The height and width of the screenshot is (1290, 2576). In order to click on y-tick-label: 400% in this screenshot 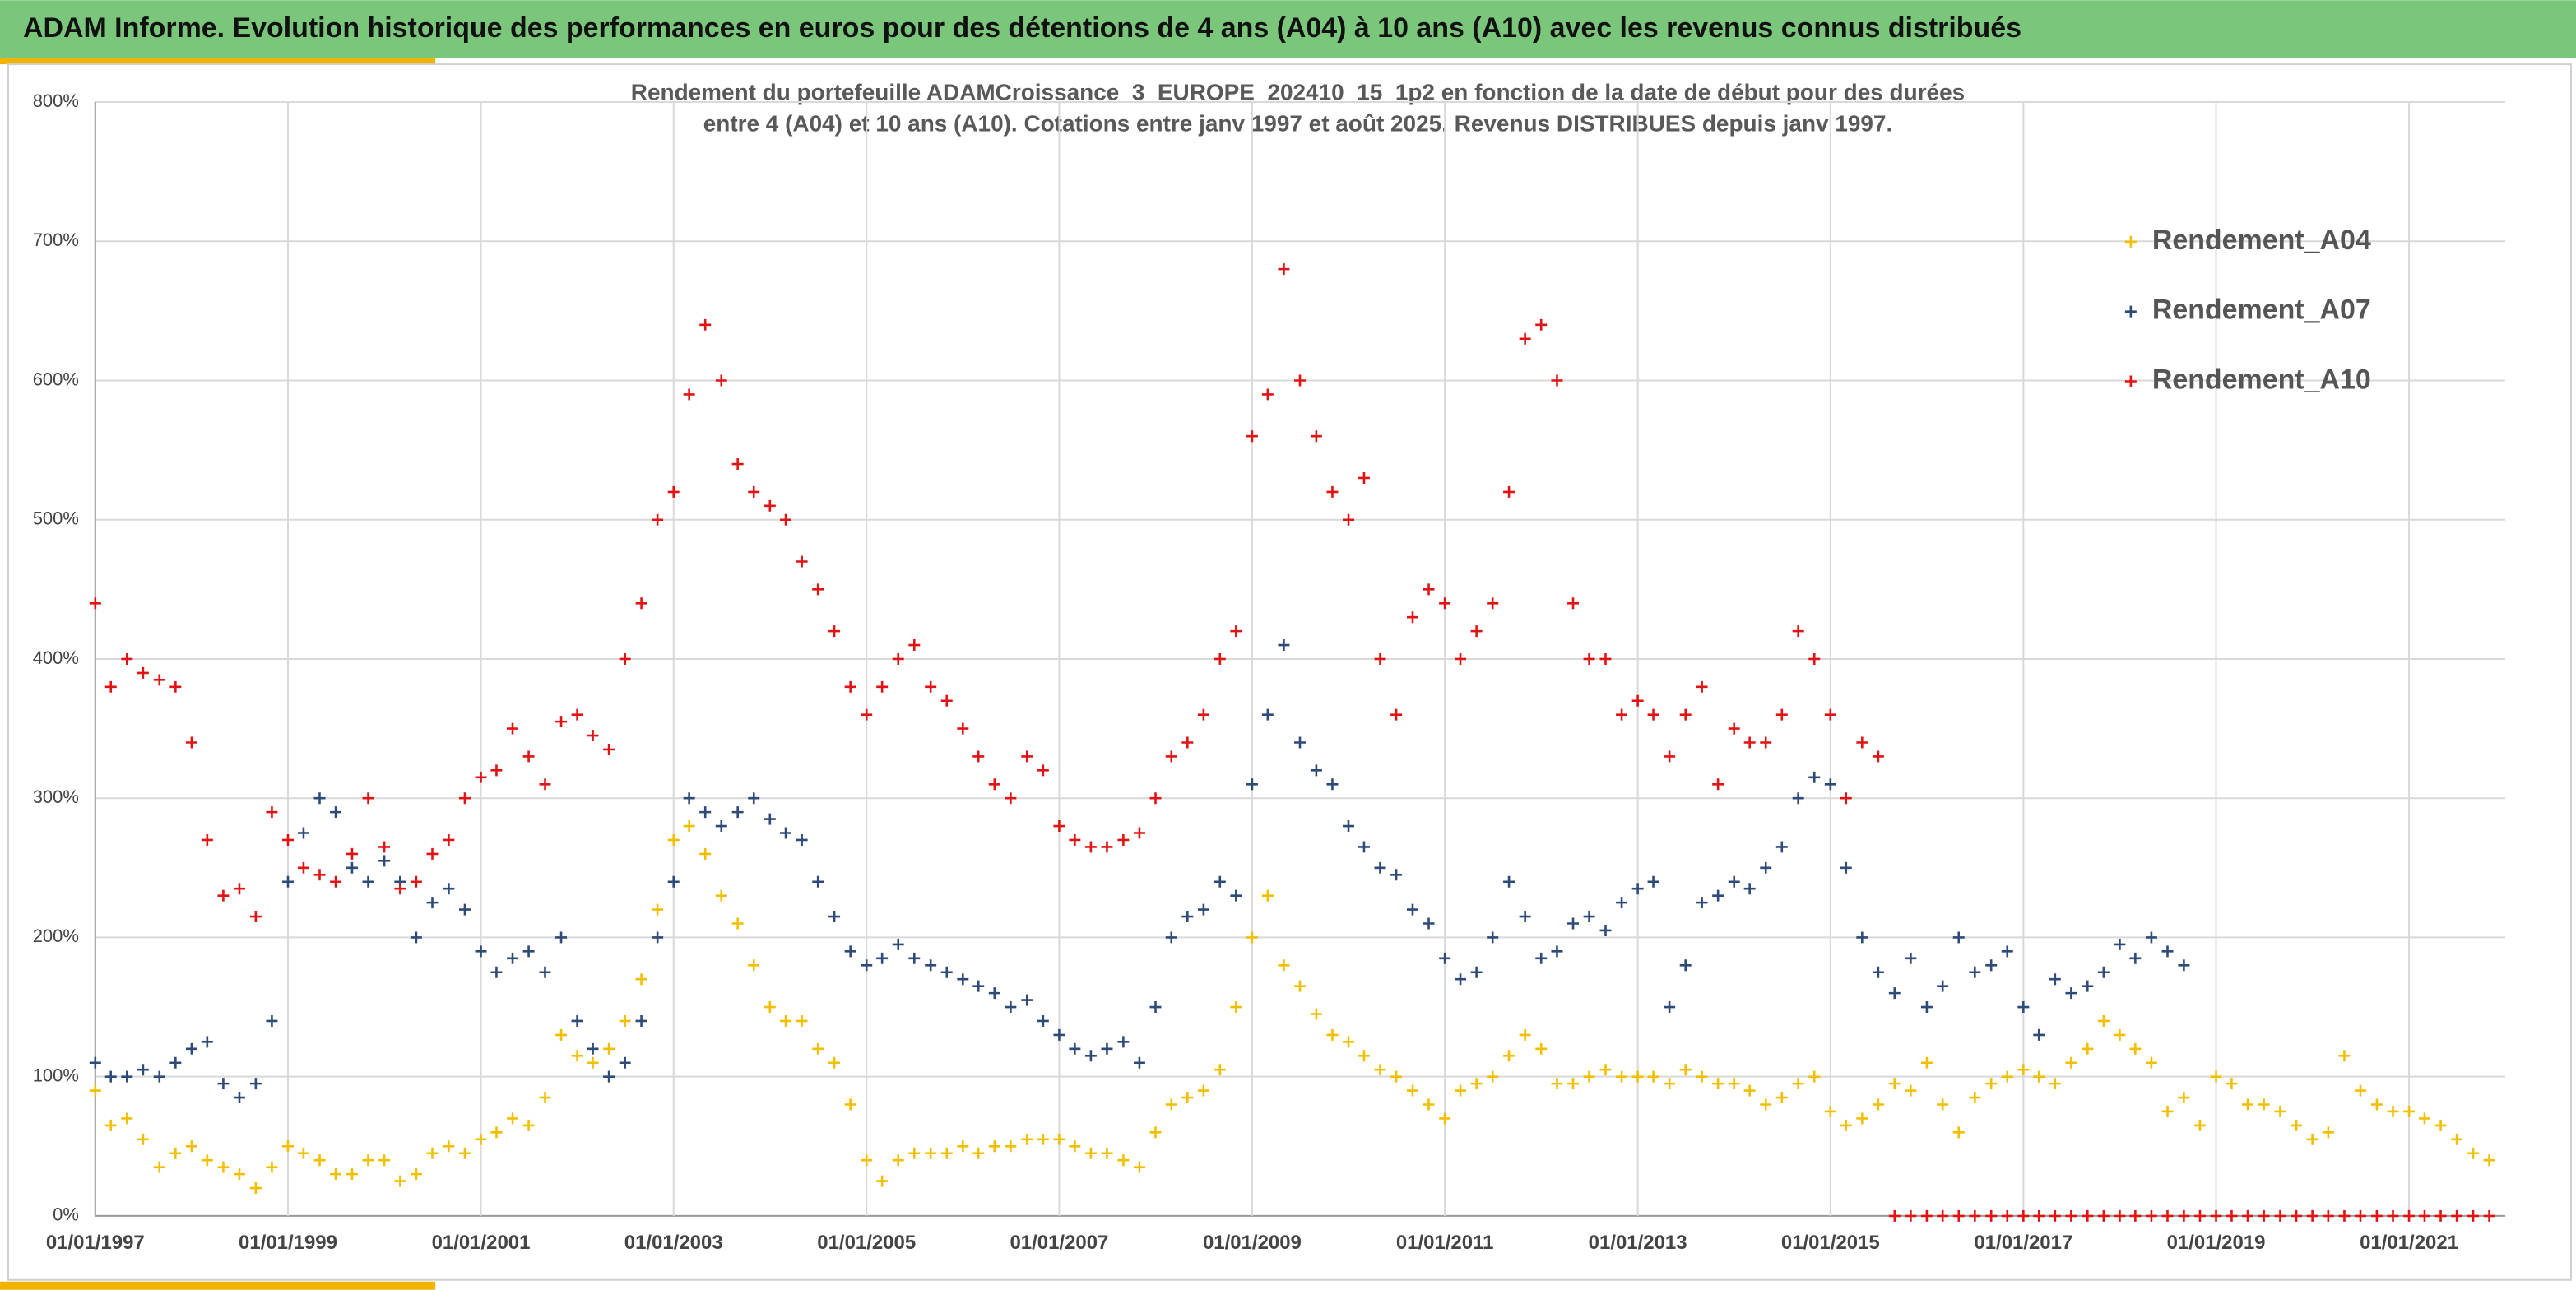, I will do `click(56, 657)`.